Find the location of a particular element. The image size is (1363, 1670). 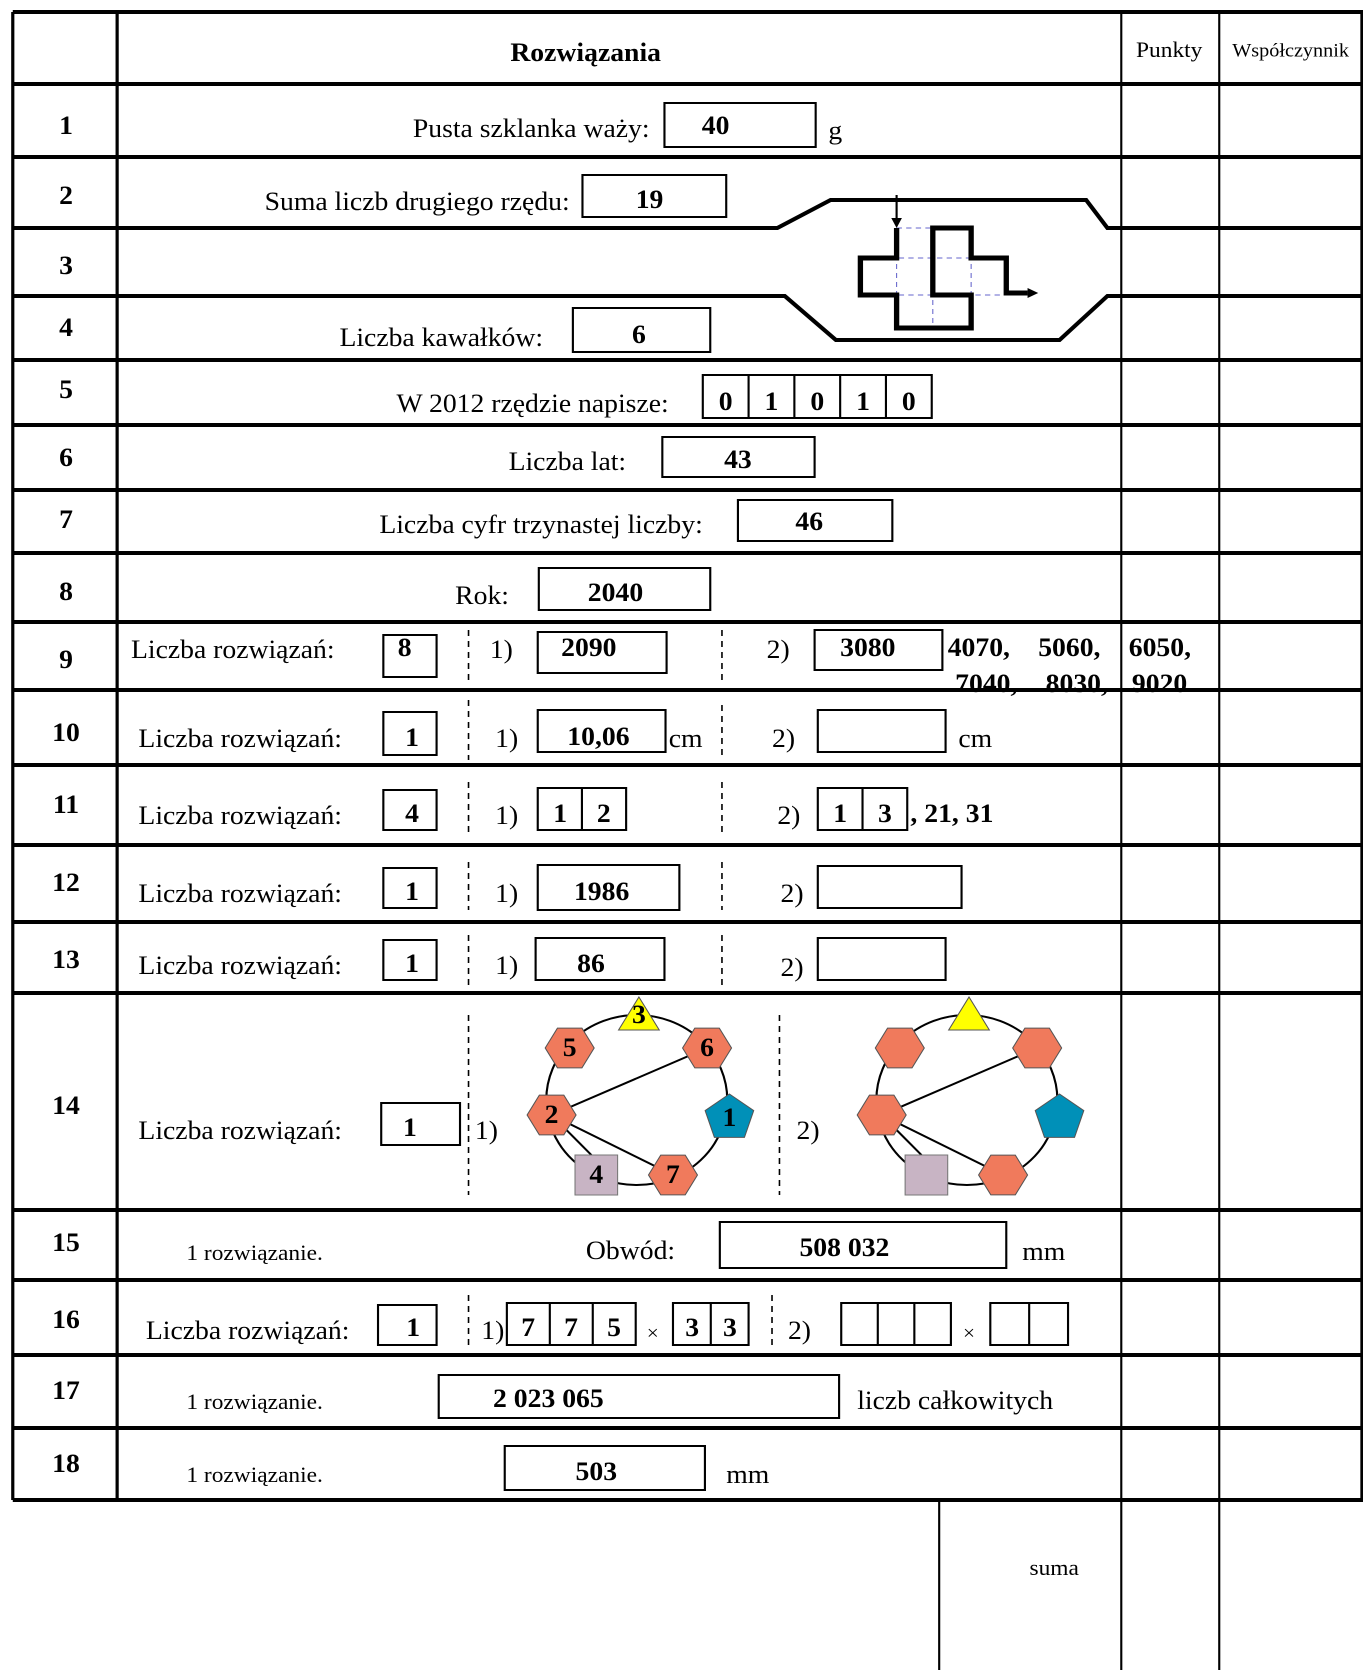

header-points: Punkty is located at coordinates (1169, 50).